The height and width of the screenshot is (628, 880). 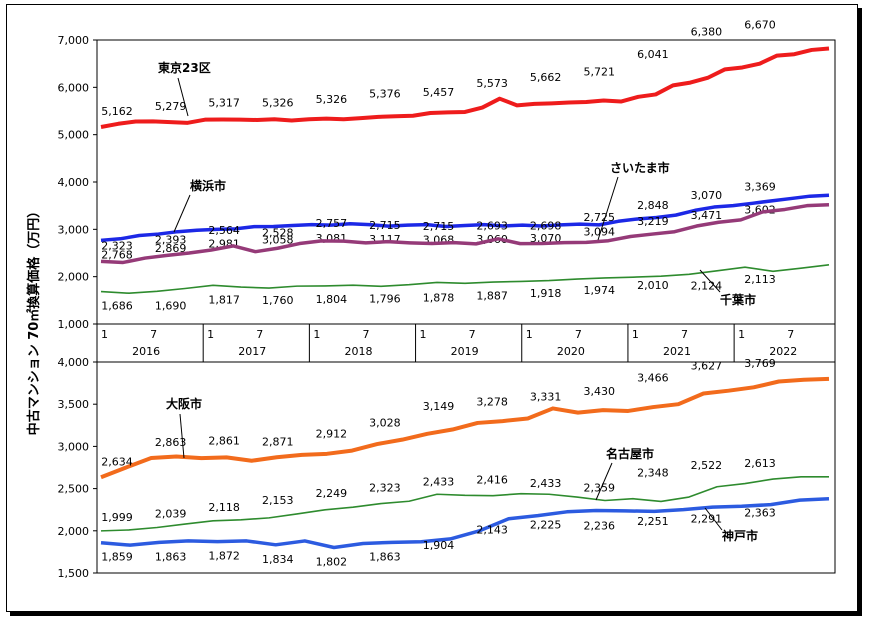 I want to click on data-label: 2,236, so click(x=600, y=525).